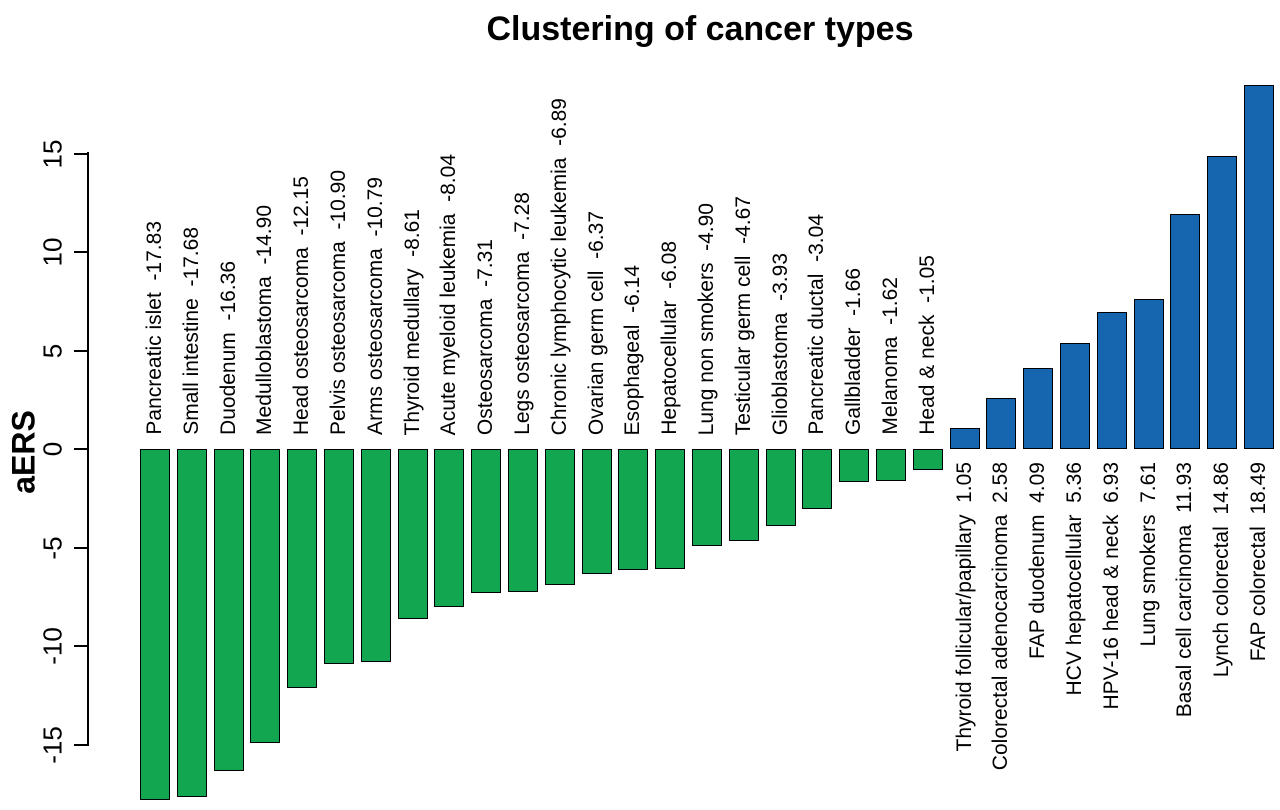 This screenshot has height=810, width=1280. Describe the element at coordinates (522, 313) in the screenshot. I see `bar-label: Legs osteosarcoma -7.28` at that location.